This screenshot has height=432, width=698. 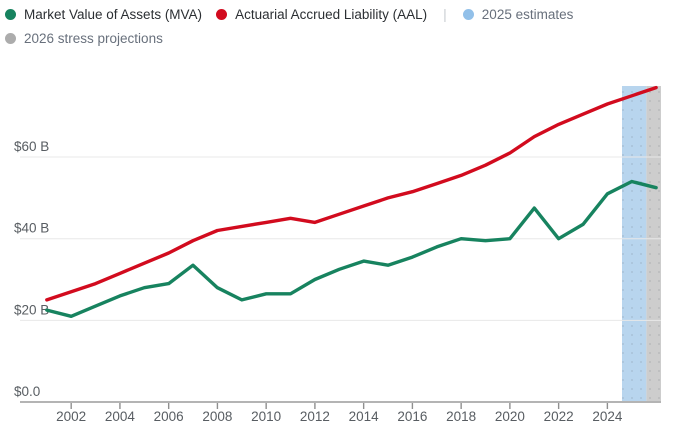 I want to click on x-axis-label: 2008, so click(x=217, y=416).